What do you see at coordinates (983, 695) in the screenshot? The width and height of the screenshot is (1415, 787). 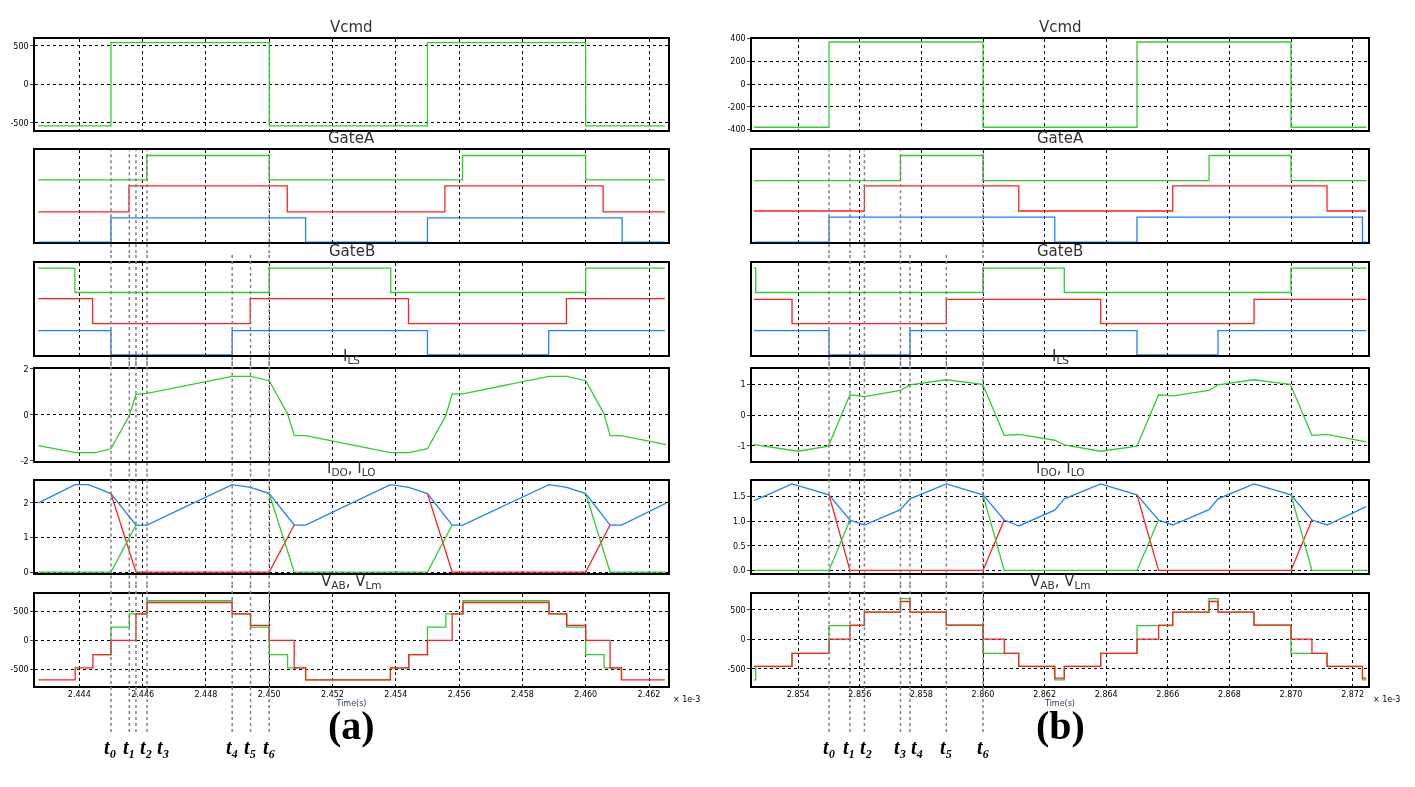 I see `x-tick-label: 2.860` at bounding box center [983, 695].